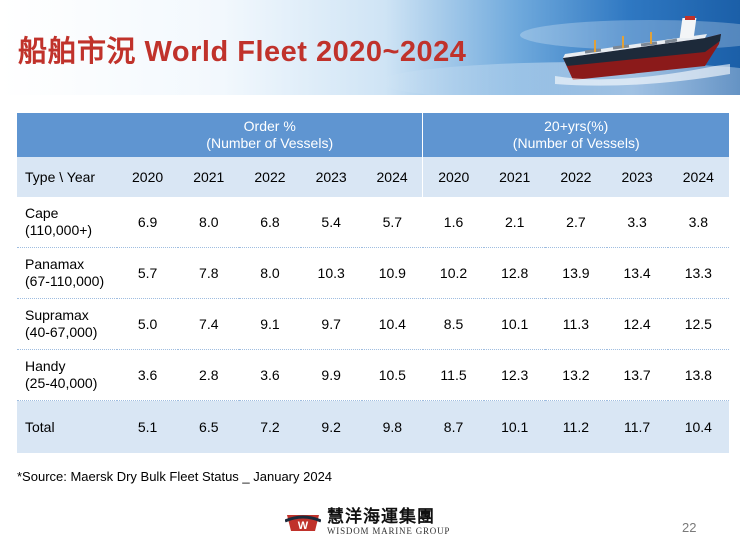 This screenshot has height=554, width=740. I want to click on vessel-type-size: (25-40,000), so click(61, 383).